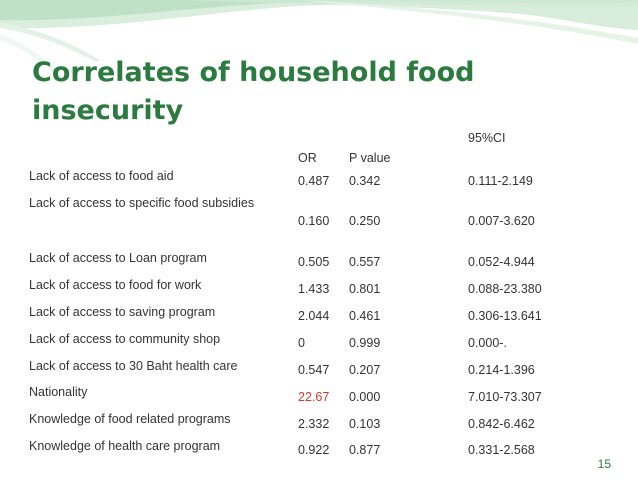 The image size is (638, 479). What do you see at coordinates (314, 221) in the screenshot?
I see `odds-ratio-cell: 0.160` at bounding box center [314, 221].